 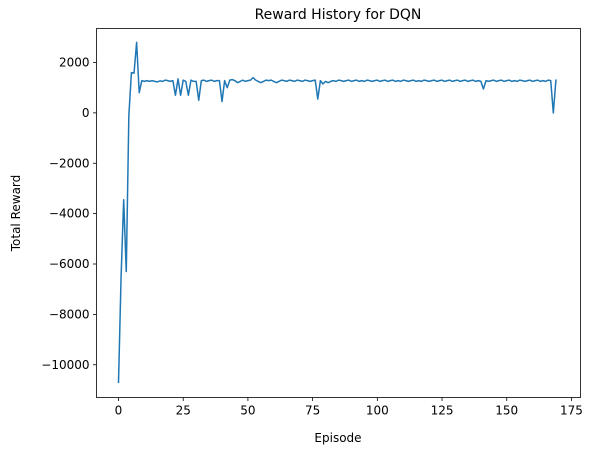 What do you see at coordinates (183, 411) in the screenshot?
I see `x-tick-label: 25` at bounding box center [183, 411].